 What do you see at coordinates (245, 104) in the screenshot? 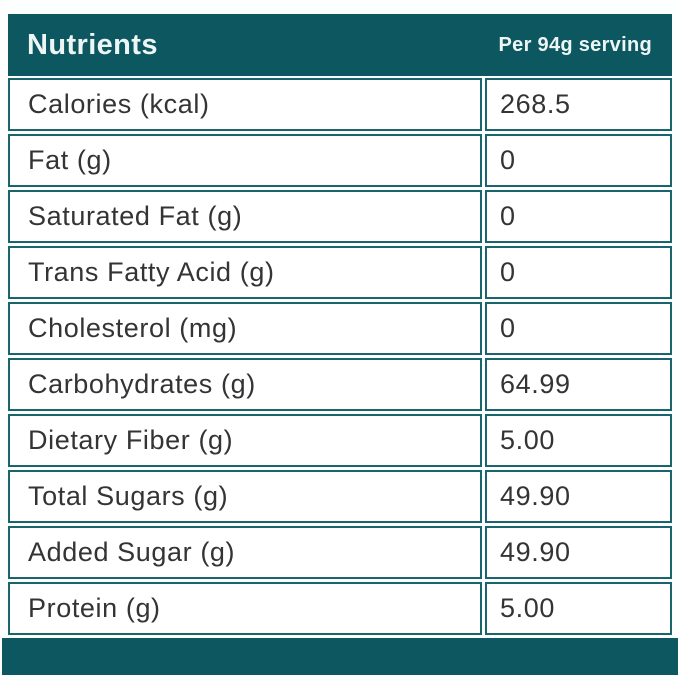
I see `nutrient-label-cell: Calories (kcal)` at bounding box center [245, 104].